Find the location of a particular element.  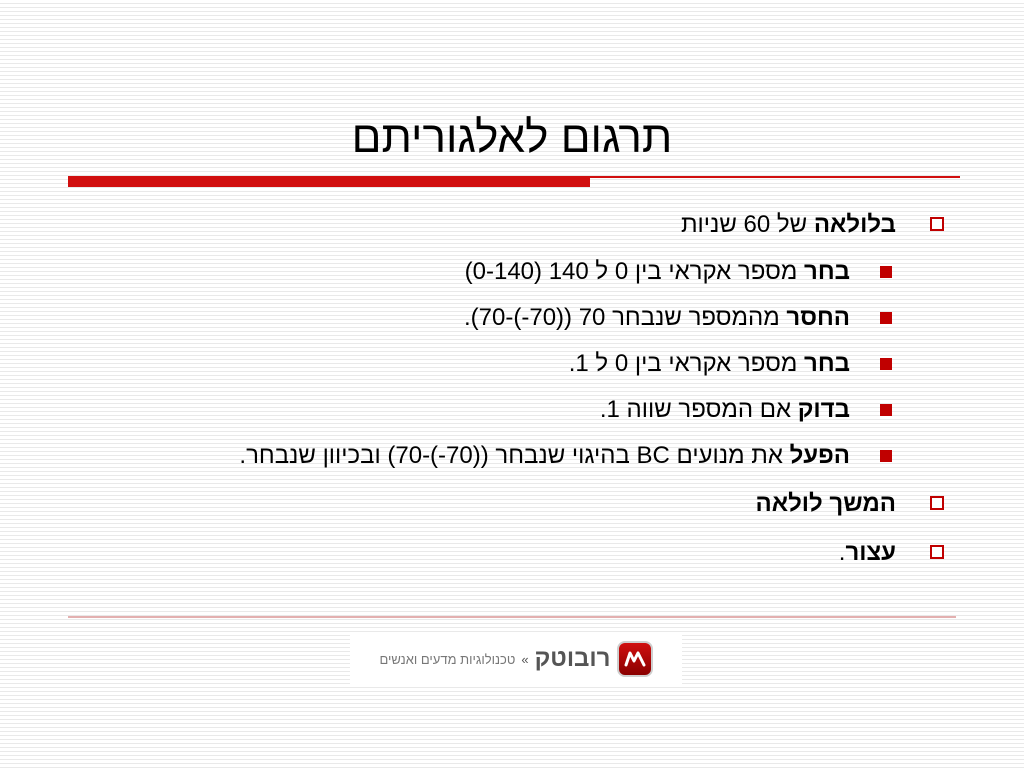

list-item: בדוק אם המספר שווה 1. is located at coordinates (505, 410).